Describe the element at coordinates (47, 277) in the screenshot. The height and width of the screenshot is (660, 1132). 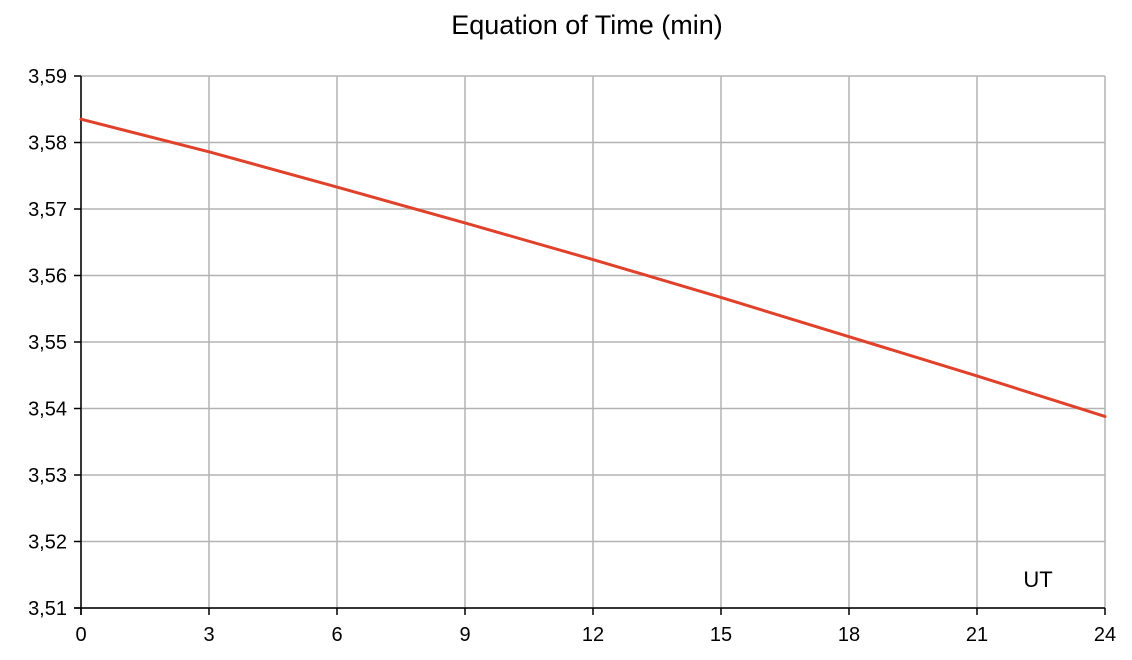
I see `y-tick-label: 3,56` at that location.